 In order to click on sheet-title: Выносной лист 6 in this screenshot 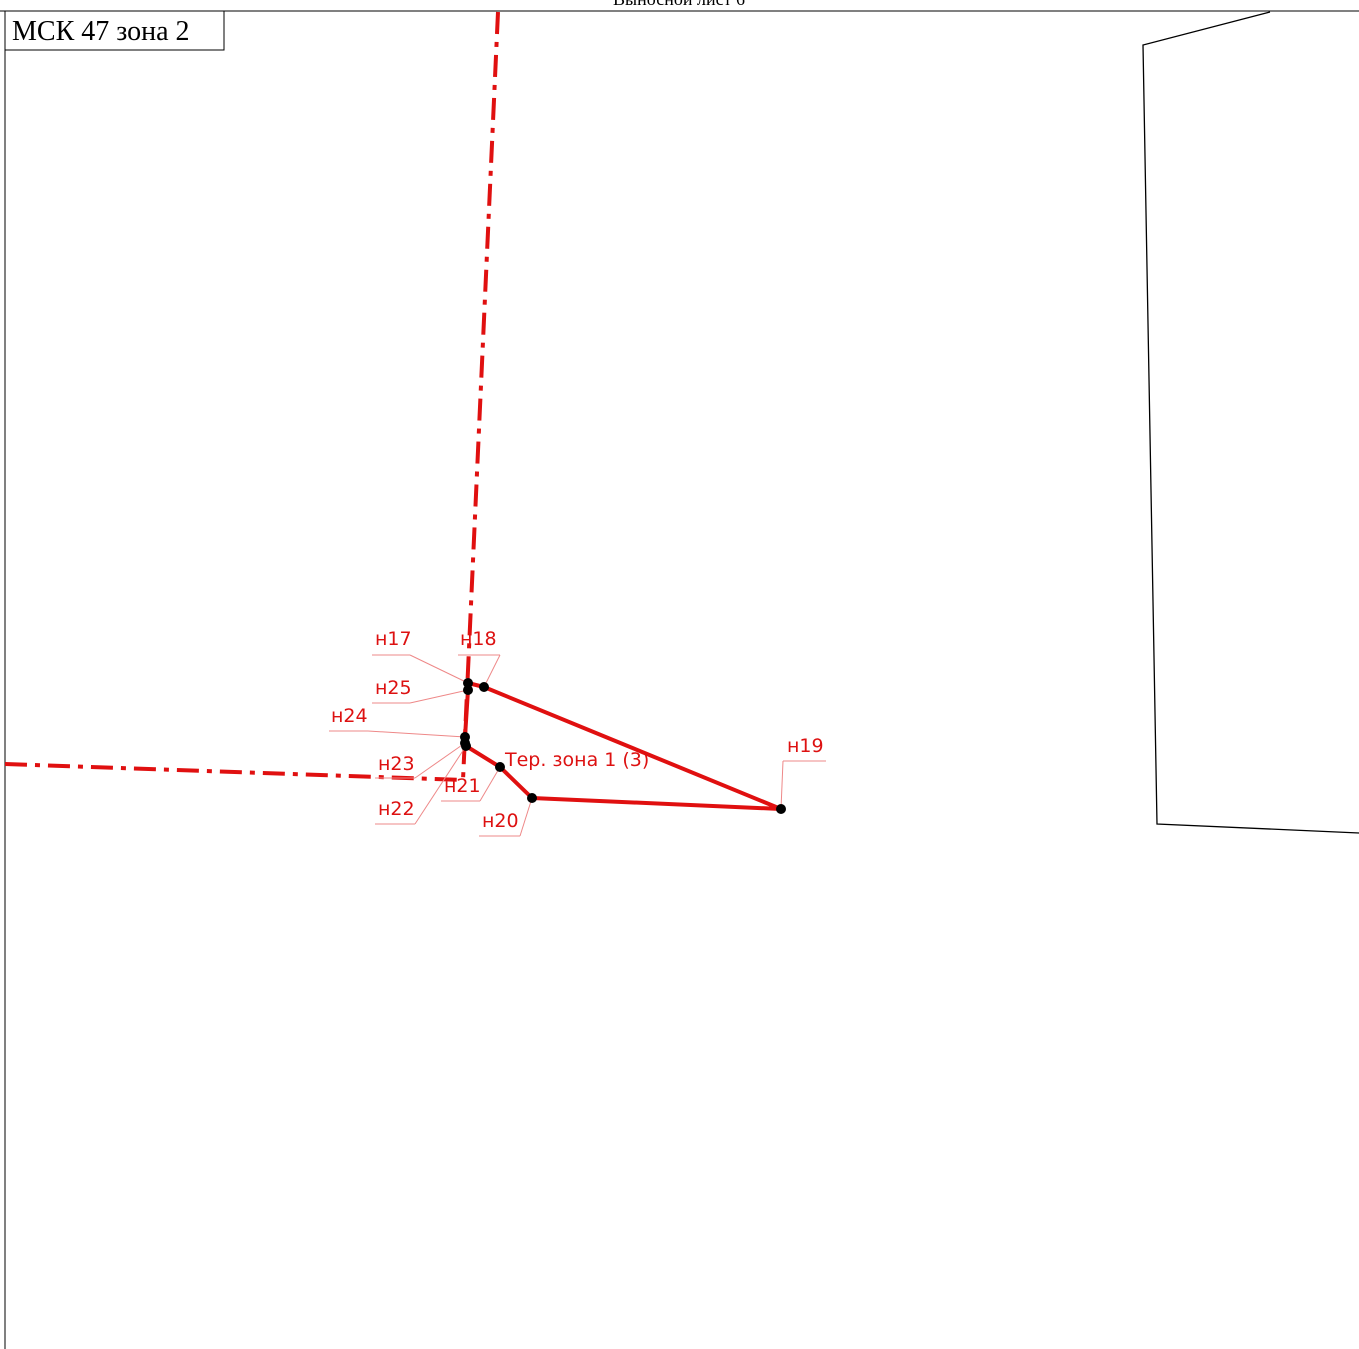, I will do `click(679, 4)`.